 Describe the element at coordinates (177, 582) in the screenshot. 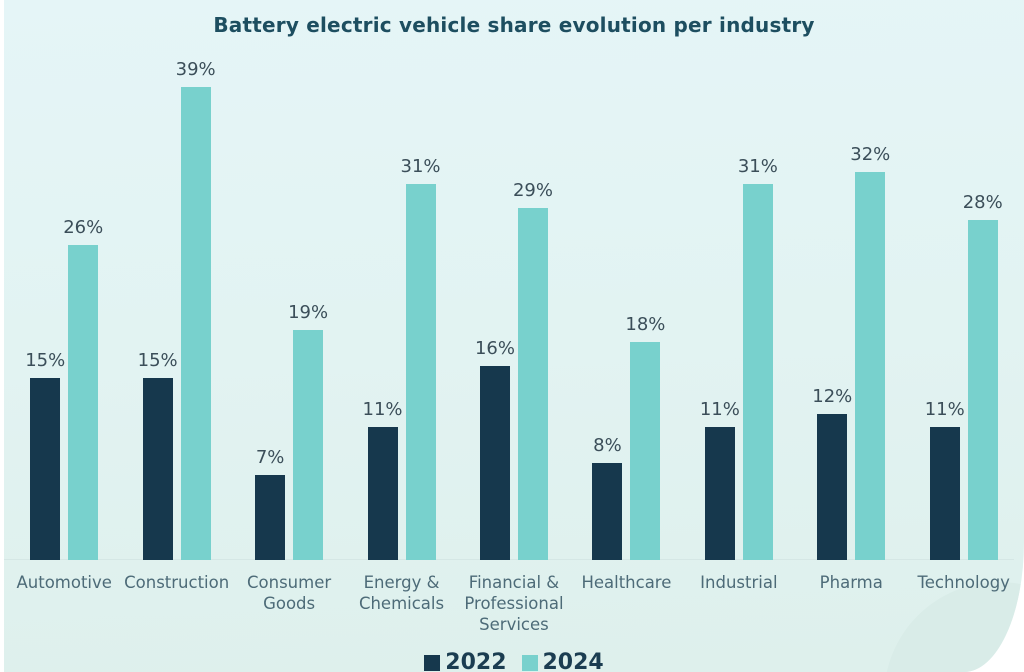

I see `category-label-construction: Construction` at that location.